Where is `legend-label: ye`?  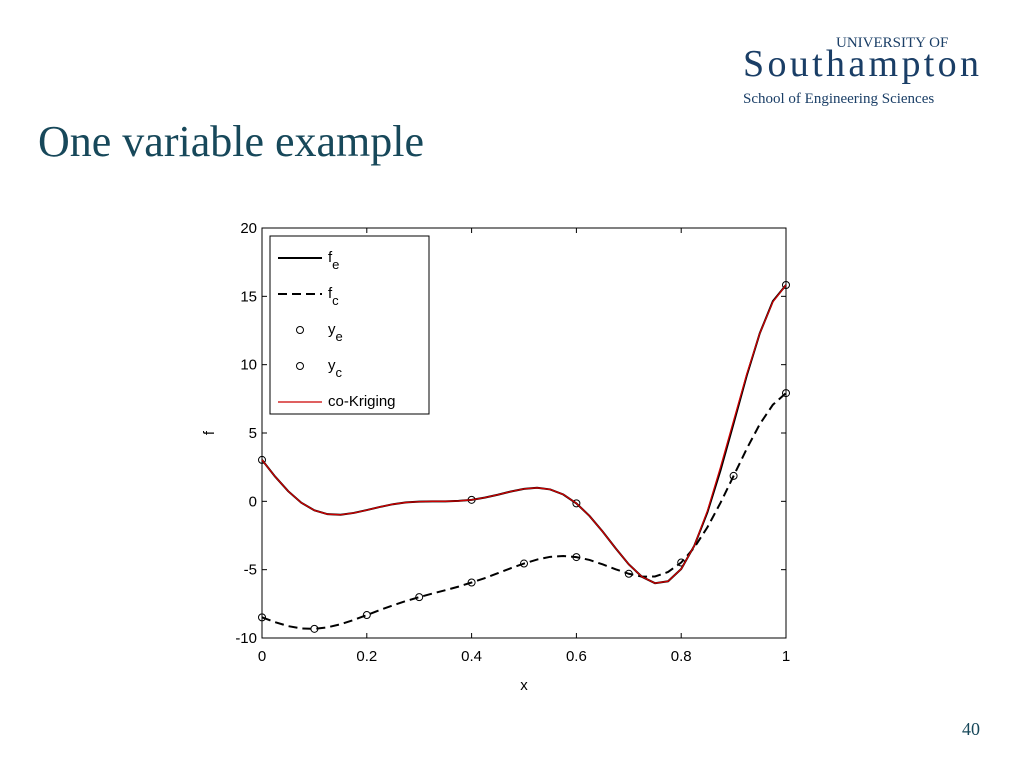 legend-label: ye is located at coordinates (335, 332).